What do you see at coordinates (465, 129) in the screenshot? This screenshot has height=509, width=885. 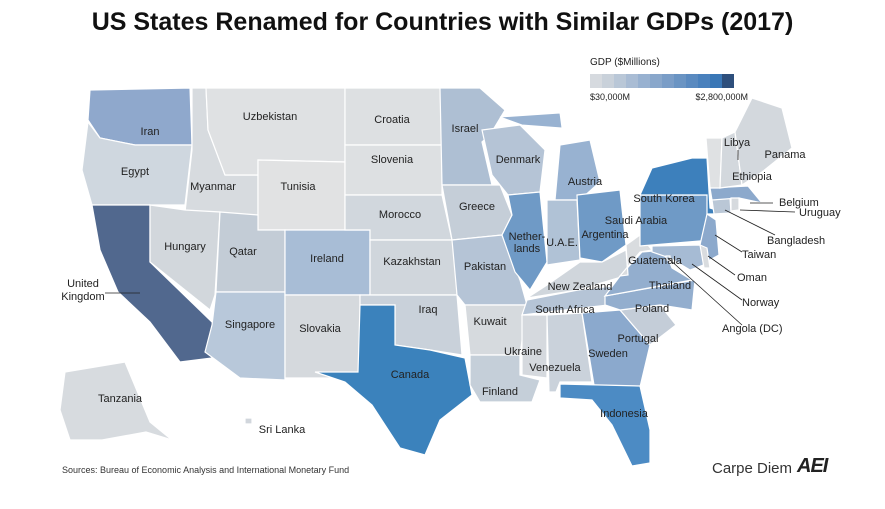 I see `state-label: Israel` at bounding box center [465, 129].